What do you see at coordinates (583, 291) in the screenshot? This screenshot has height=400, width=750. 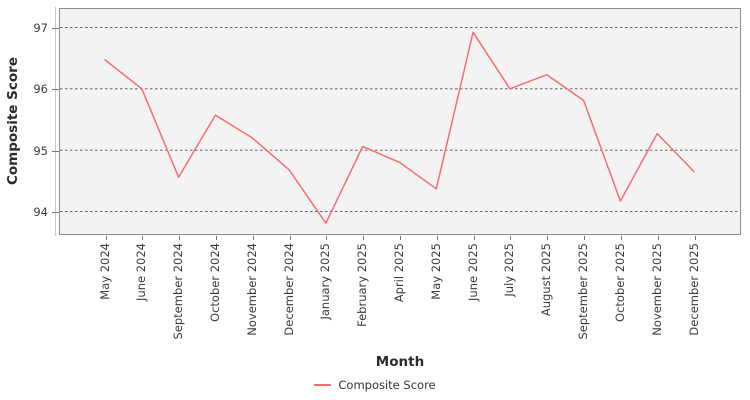 I see `x-tick-label: September 2025` at bounding box center [583, 291].